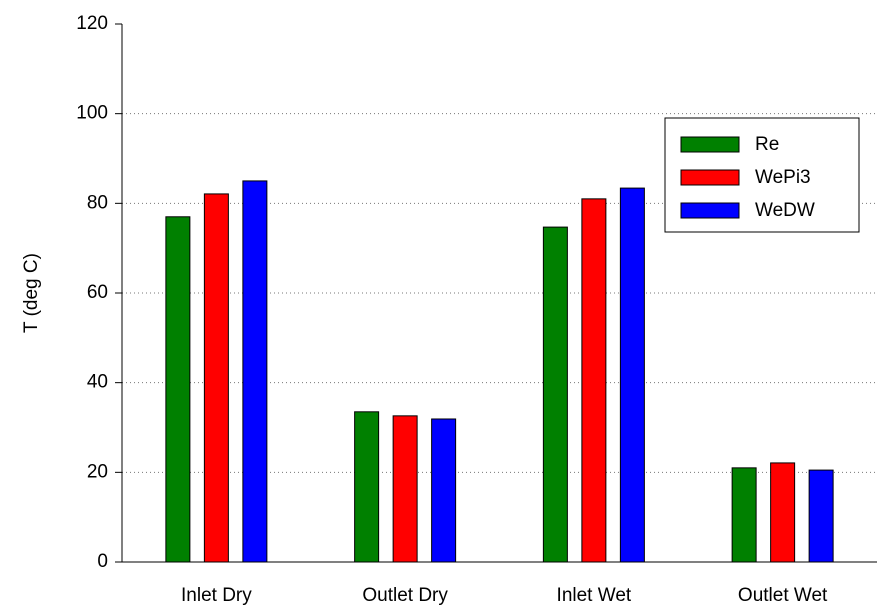 Image resolution: width=885 pixels, height=610 pixels. Describe the element at coordinates (97, 292) in the screenshot. I see `y-tick-label: 60` at that location.